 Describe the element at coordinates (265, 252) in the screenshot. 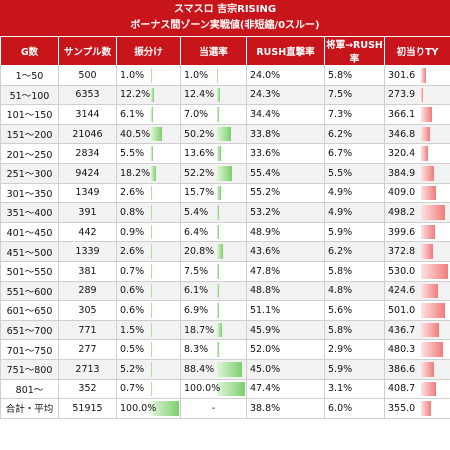

I see `rush-rate-cell-value: 43.6%` at that location.